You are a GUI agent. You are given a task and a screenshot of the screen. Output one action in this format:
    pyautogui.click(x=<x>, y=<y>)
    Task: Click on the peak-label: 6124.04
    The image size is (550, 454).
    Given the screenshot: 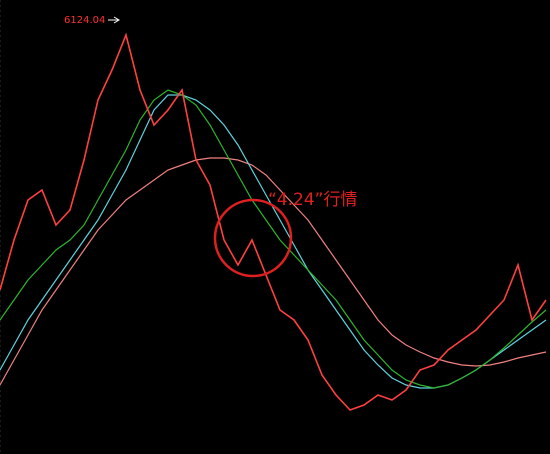 What is the action you would take?
    pyautogui.click(x=84, y=20)
    